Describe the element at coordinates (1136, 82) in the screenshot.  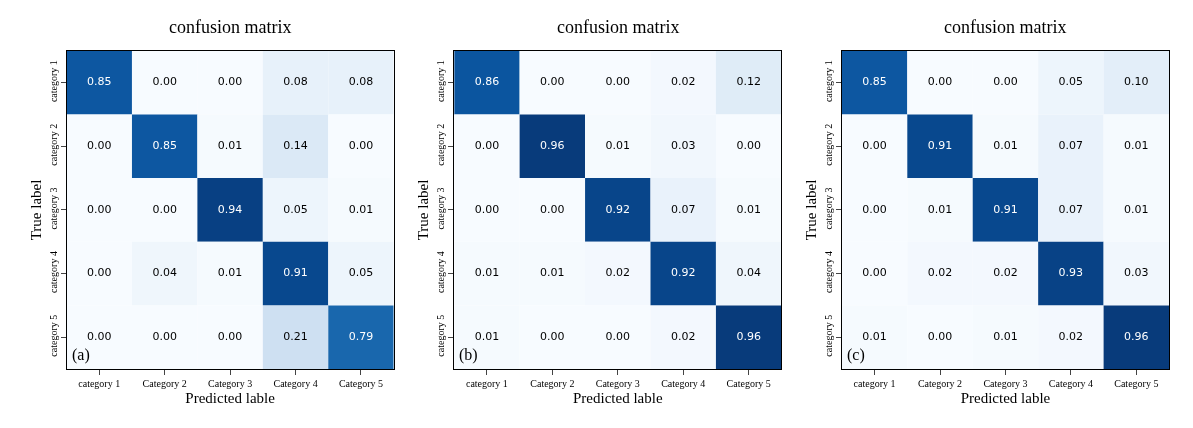
I see `data-label: 0.10` at that location.